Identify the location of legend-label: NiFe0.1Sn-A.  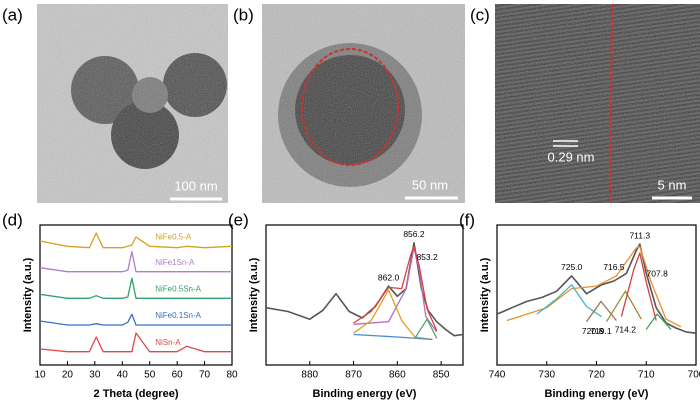
(178, 315).